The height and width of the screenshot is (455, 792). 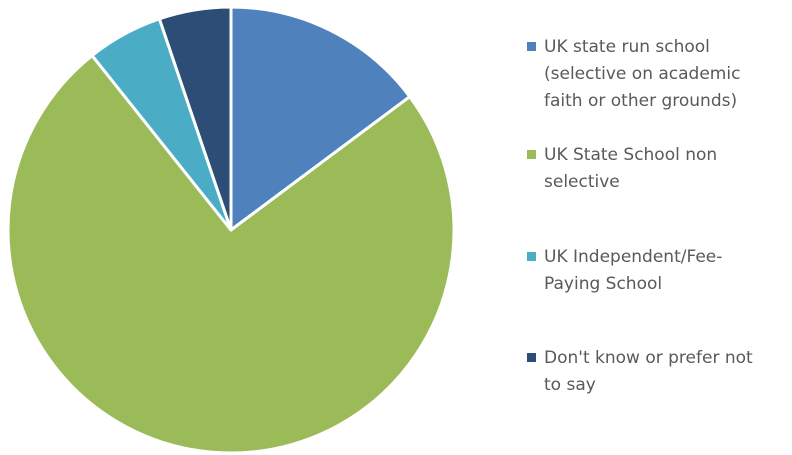 What do you see at coordinates (531, 154) in the screenshot?
I see `legend-swatch-non-selective-state` at bounding box center [531, 154].